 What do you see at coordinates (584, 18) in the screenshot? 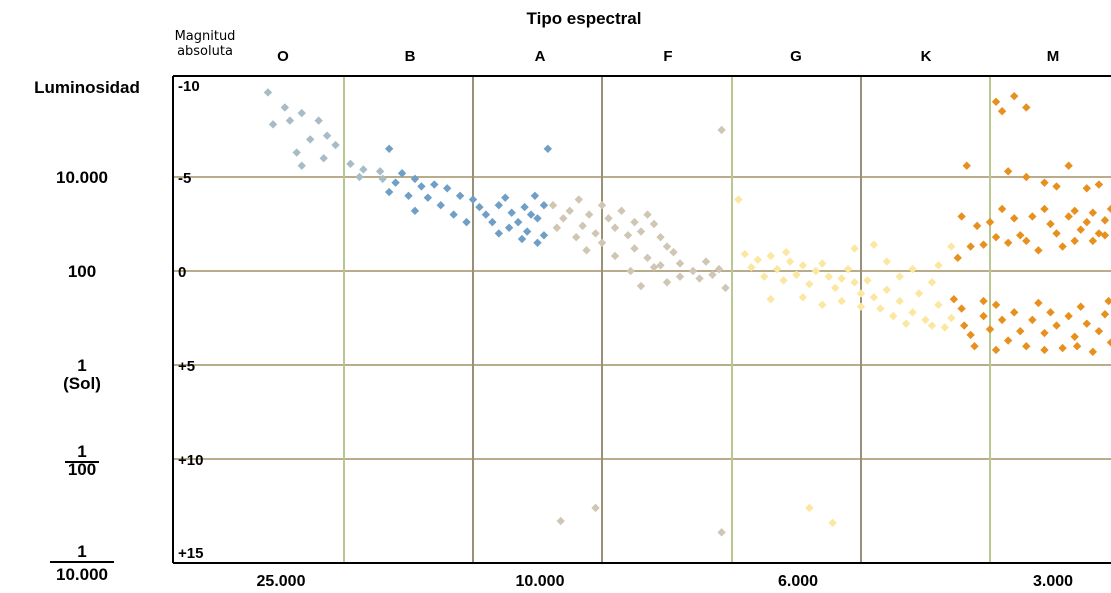
I see `chart-title: Tipo espectral` at bounding box center [584, 18].